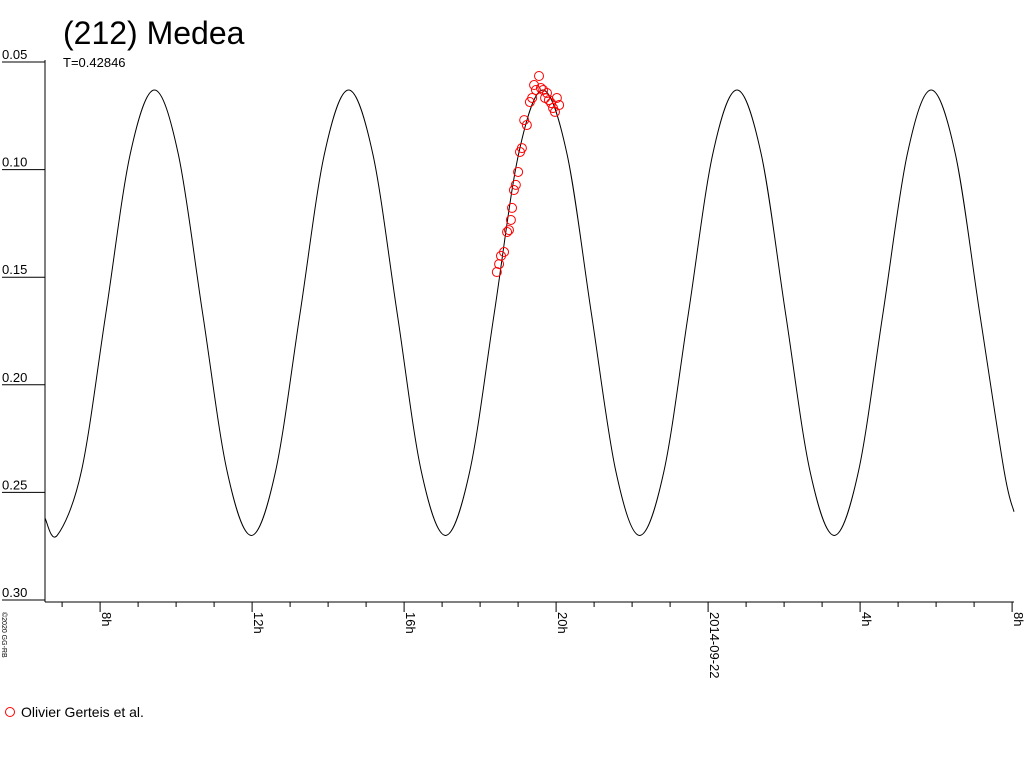 This screenshot has height=768, width=1024. What do you see at coordinates (94, 62) in the screenshot?
I see `chart-subtitle: T=0.42846` at bounding box center [94, 62].